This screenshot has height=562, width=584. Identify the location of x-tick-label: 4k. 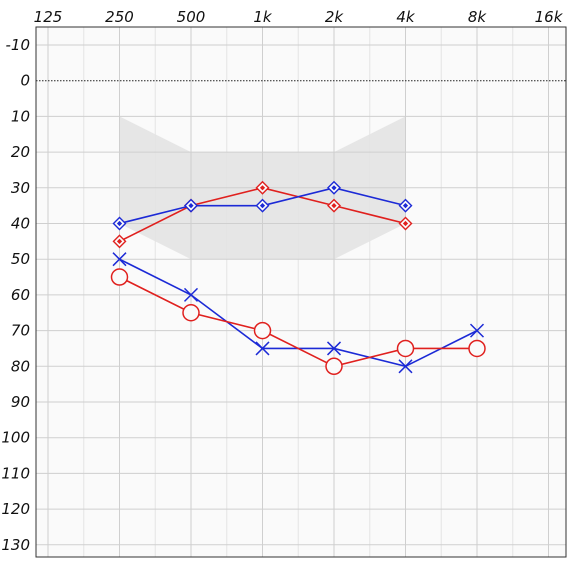
(406, 17).